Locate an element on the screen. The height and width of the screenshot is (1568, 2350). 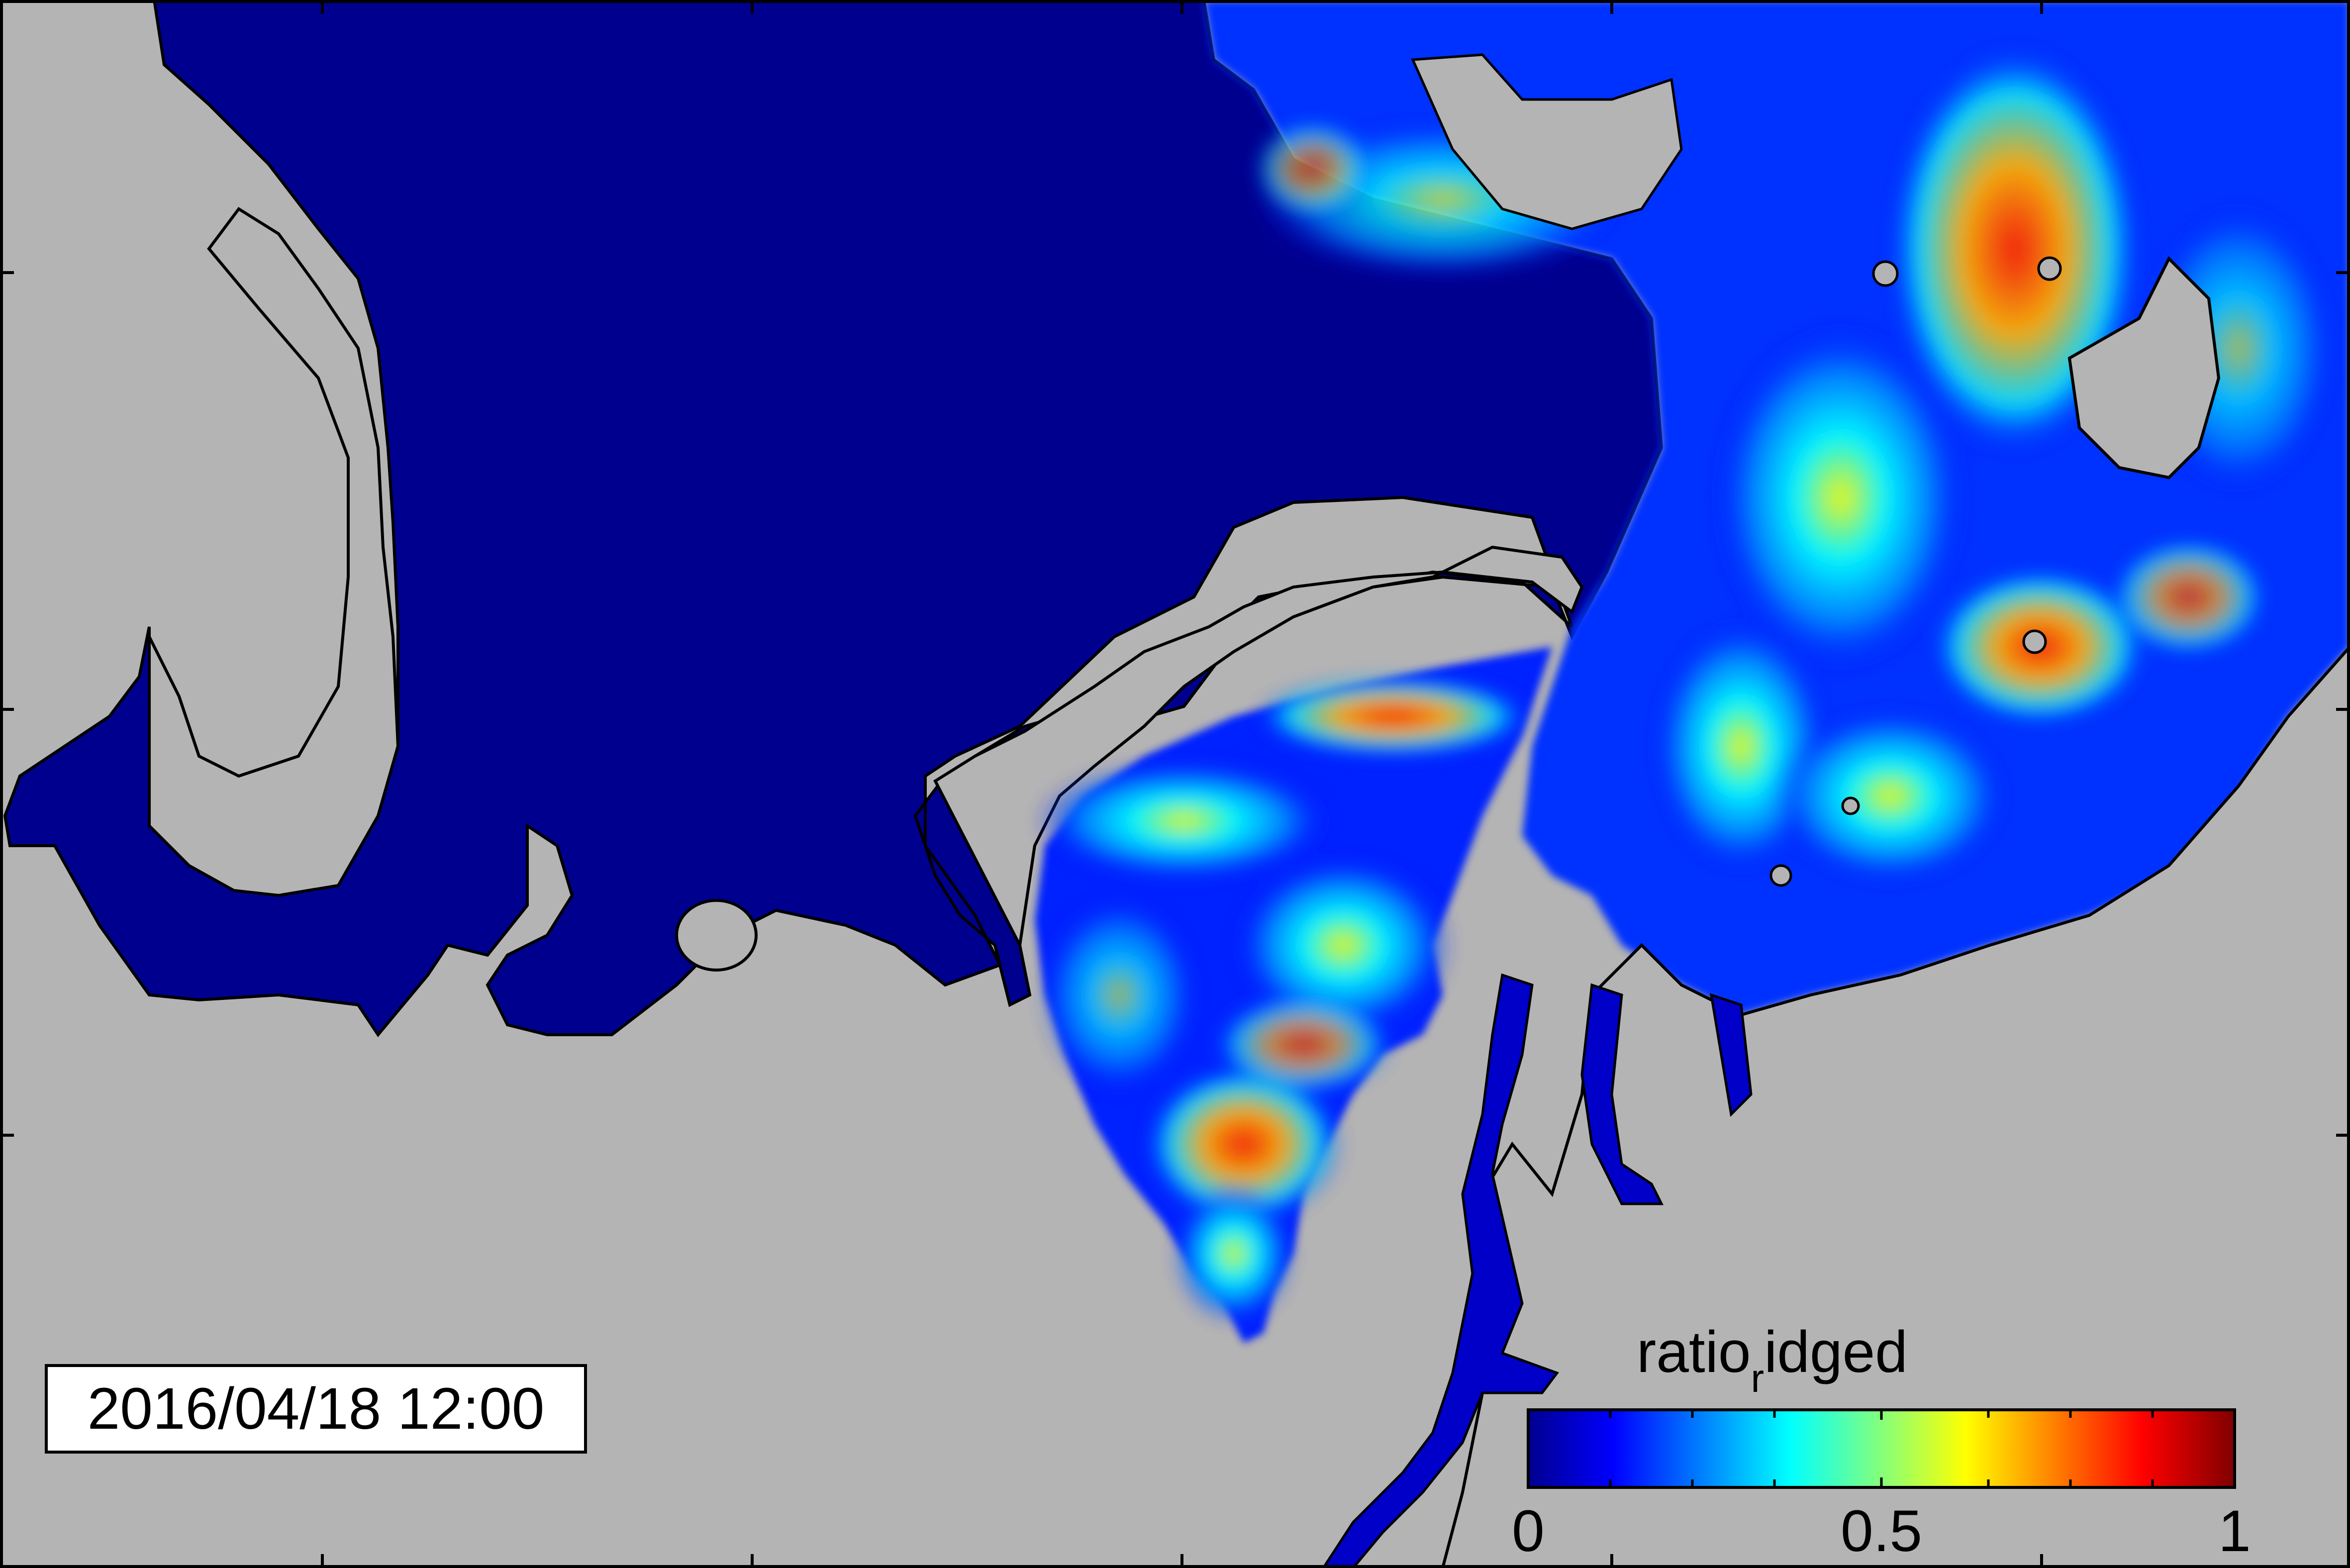
colorbar-title-main: ratio is located at coordinates (1694, 1352).